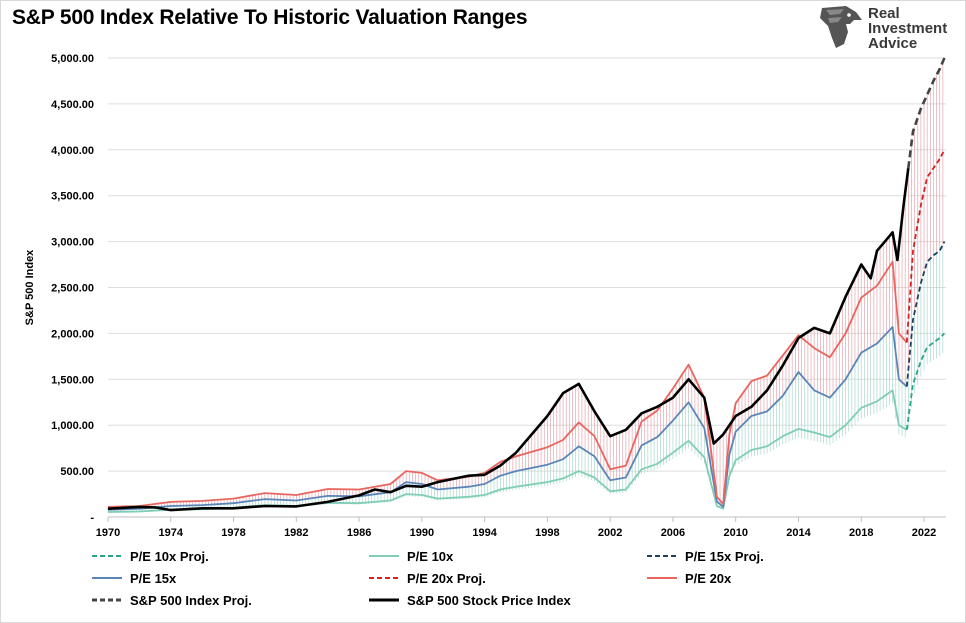 The height and width of the screenshot is (623, 966). I want to click on y-tick-label: 2,500.00, so click(72, 289).